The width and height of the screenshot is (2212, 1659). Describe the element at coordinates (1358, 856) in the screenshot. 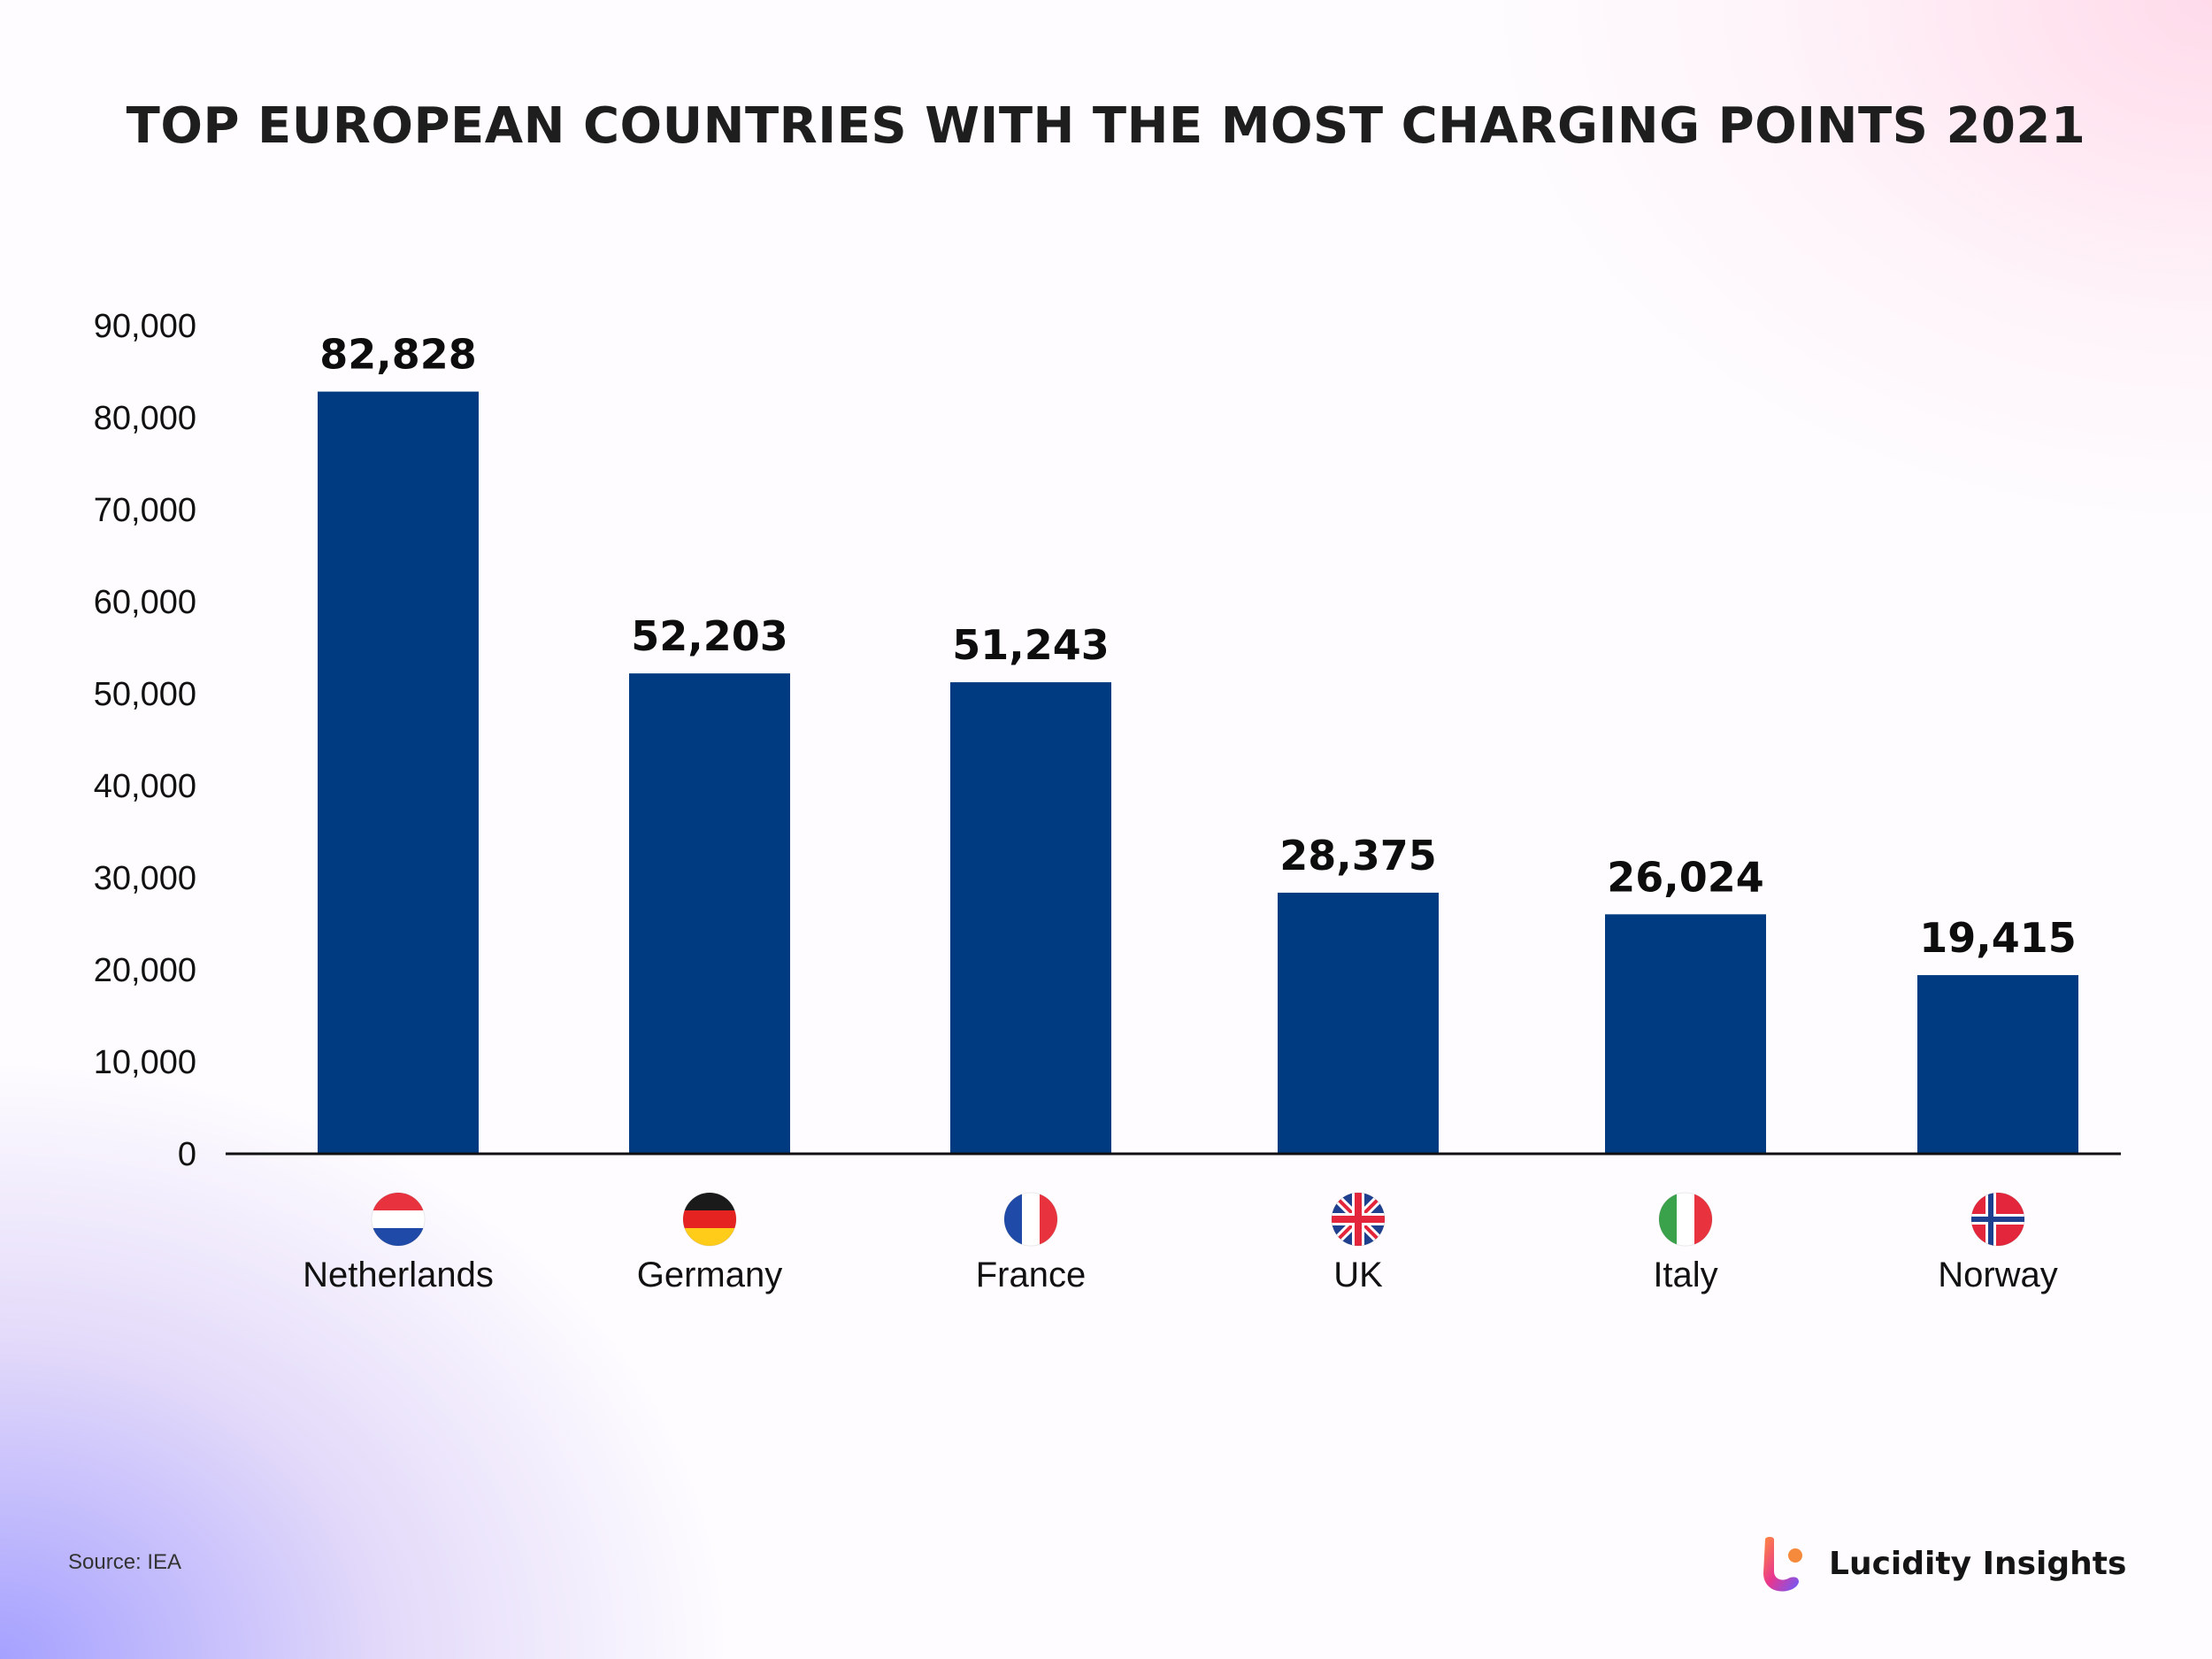

I see `value-label: 28,375` at that location.